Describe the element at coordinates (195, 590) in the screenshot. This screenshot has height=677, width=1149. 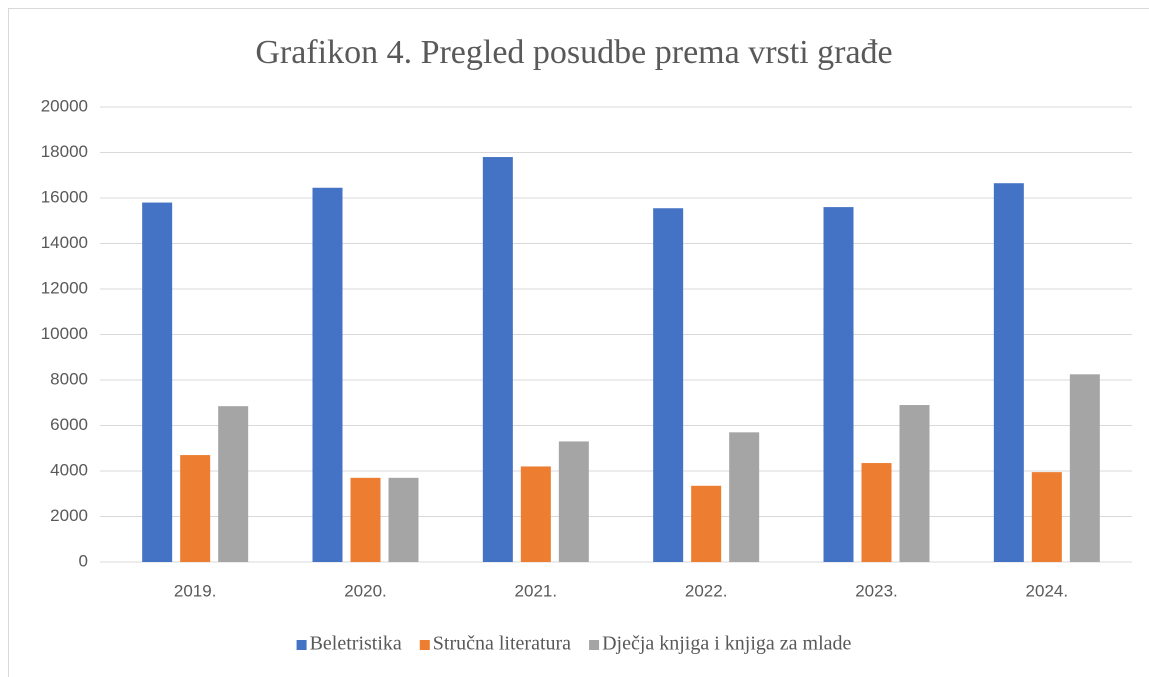
I see `x-tick-label: 2019.` at that location.